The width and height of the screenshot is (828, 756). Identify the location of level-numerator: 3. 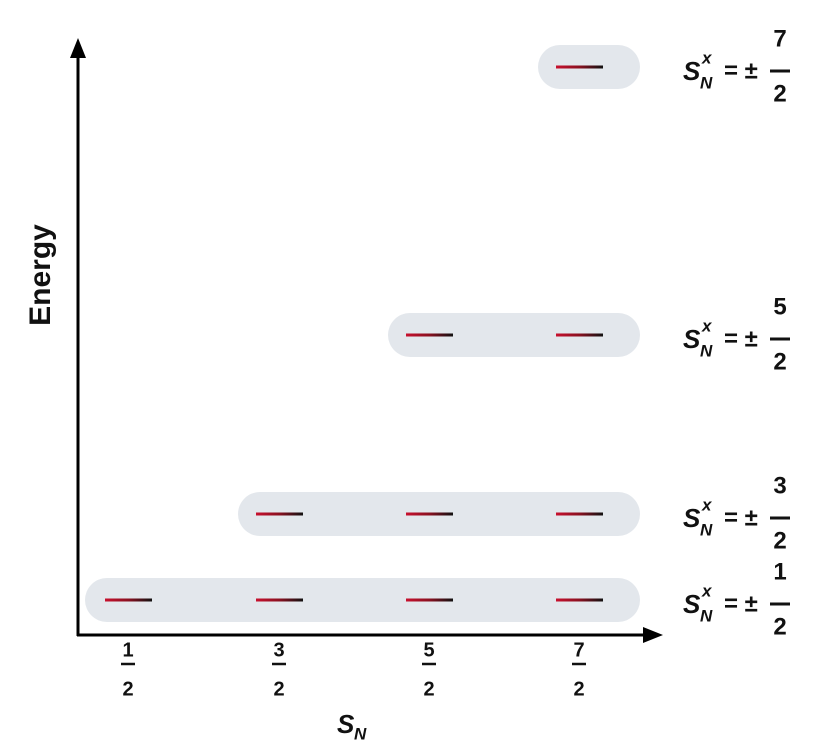
(779, 485).